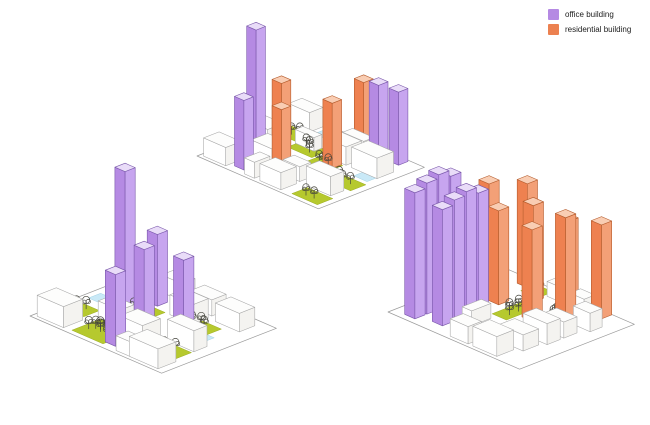 The width and height of the screenshot is (650, 425). I want to click on office-color-swatch, so click(553, 14).